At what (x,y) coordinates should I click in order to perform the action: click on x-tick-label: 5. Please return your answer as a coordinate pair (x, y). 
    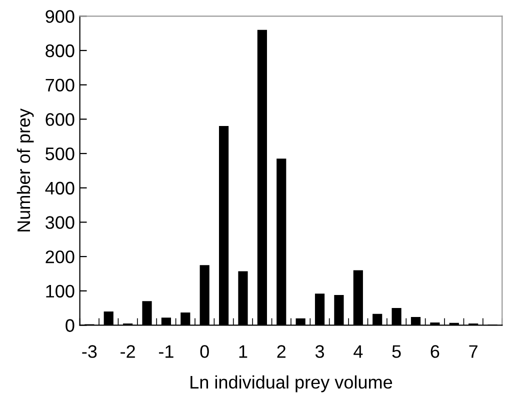
    Looking at the image, I should click on (396, 351).